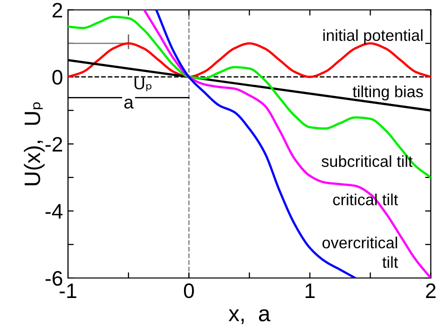 This screenshot has height=329, width=436. What do you see at coordinates (249, 316) in the screenshot?
I see `x-axis-title: x, a` at bounding box center [249, 316].